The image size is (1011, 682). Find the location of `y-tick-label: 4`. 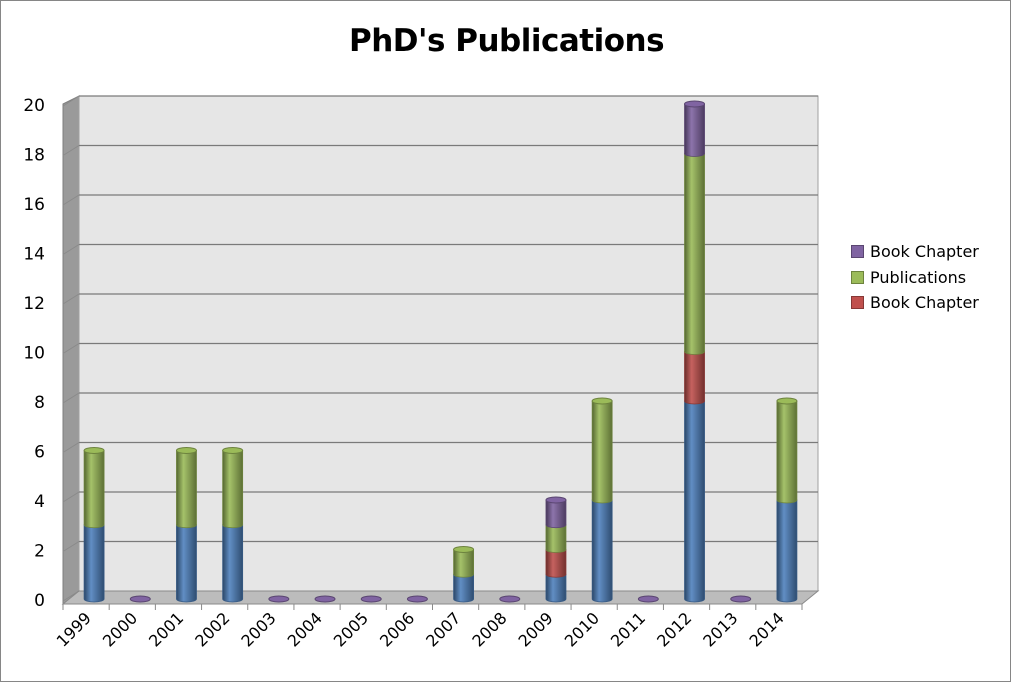

y-tick-label: 4 is located at coordinates (39, 502).